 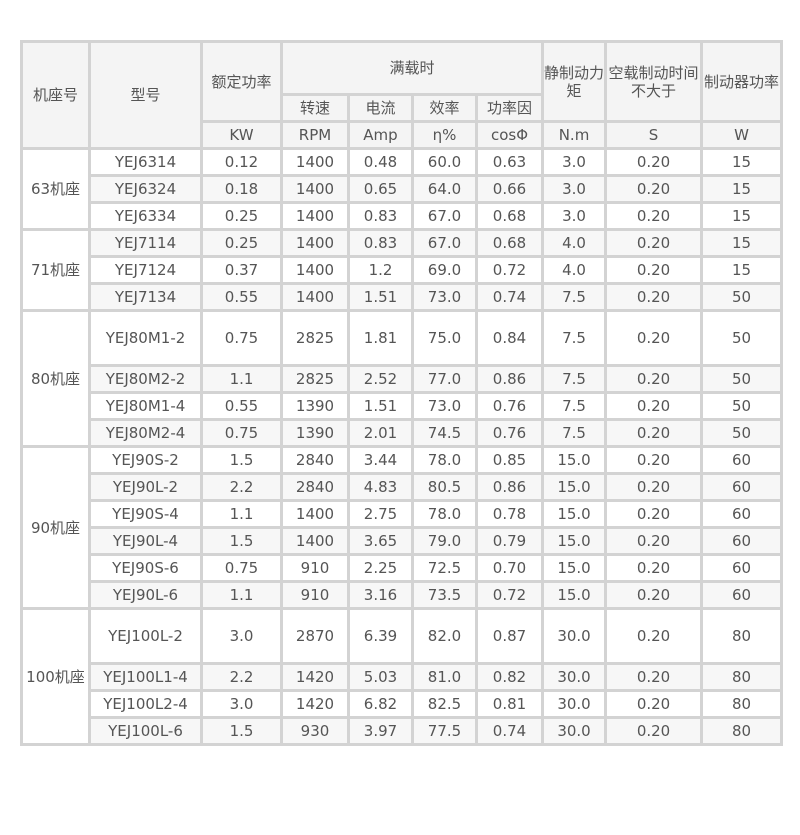 I want to click on model-cell: YEJ80M1-2, so click(x=145, y=338).